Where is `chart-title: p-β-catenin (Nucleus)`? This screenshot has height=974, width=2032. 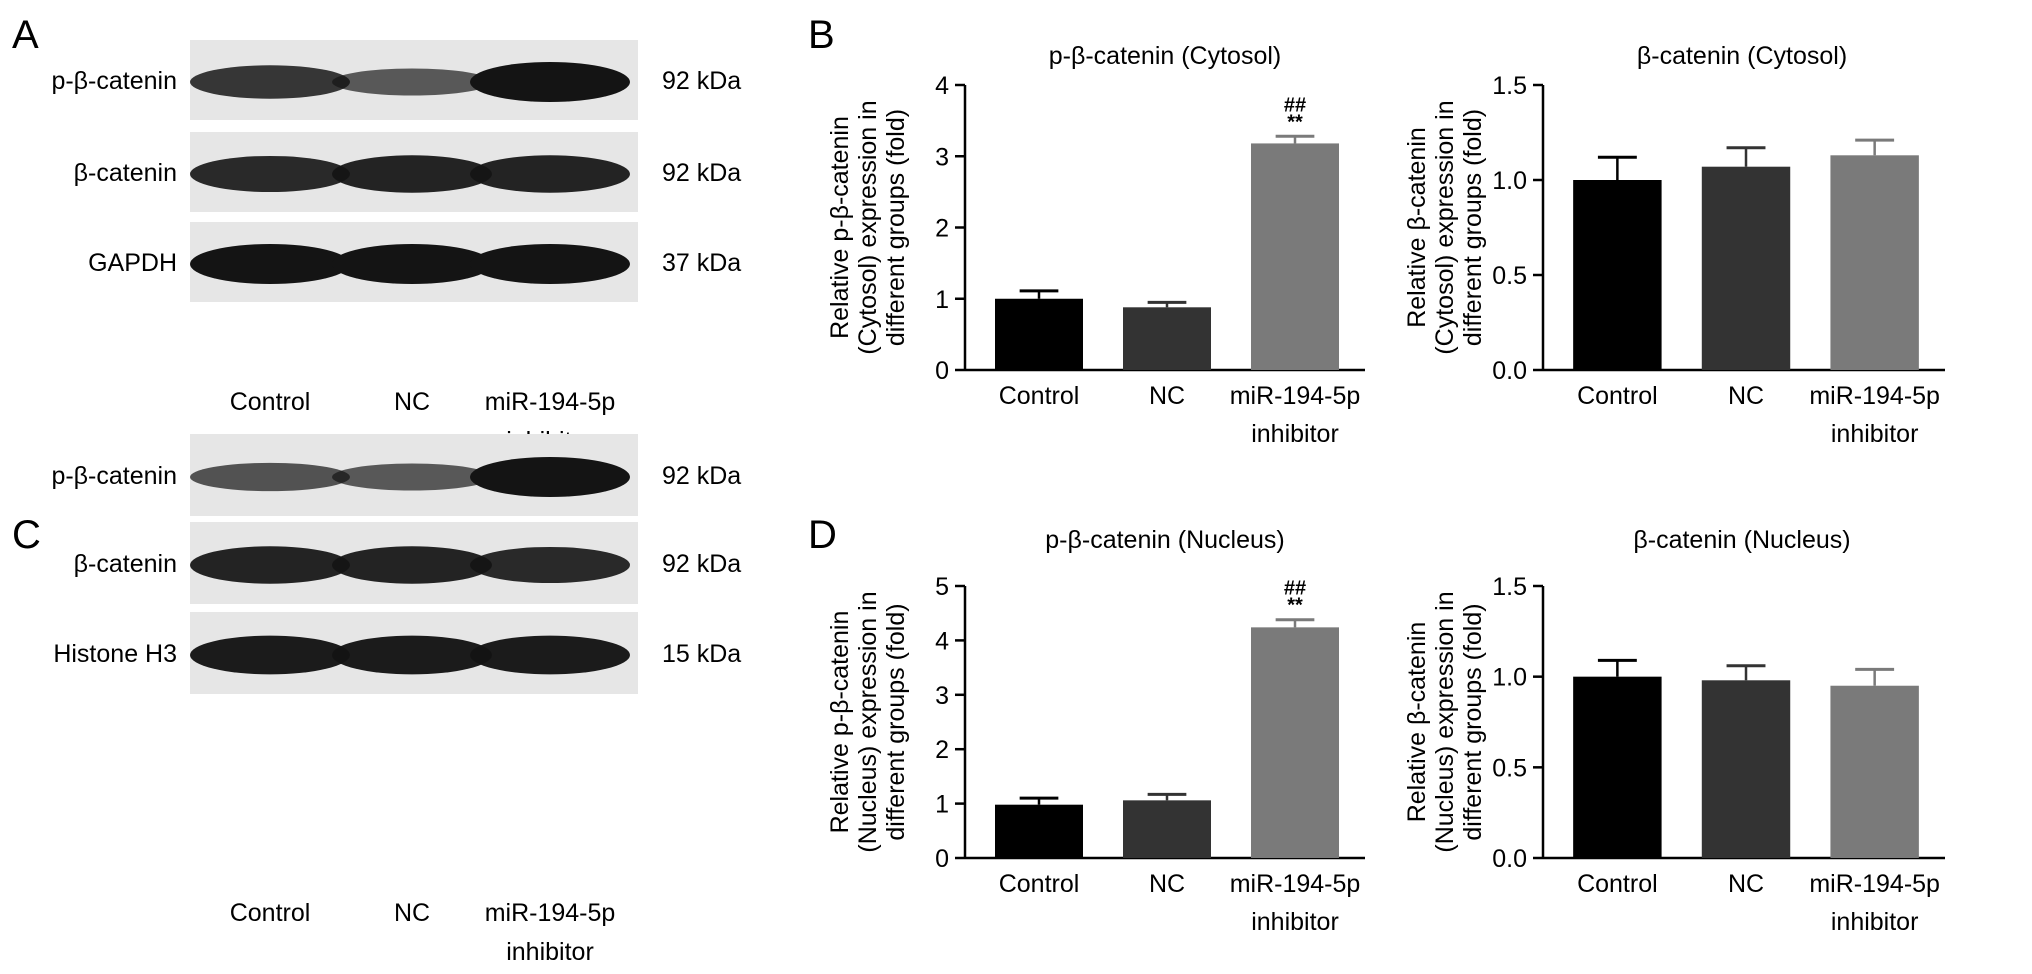 chart-title: p-β-catenin (Nucleus) is located at coordinates (1164, 540).